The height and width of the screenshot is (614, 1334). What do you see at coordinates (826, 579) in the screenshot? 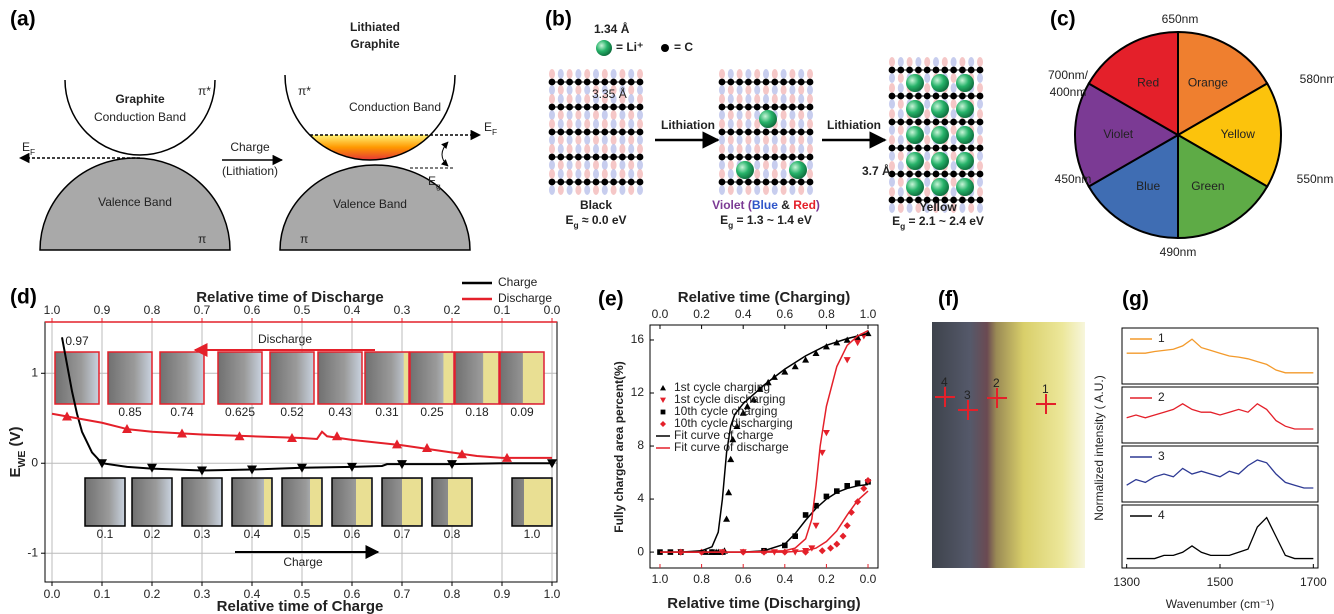
I see `x-tick-label: 0.2` at bounding box center [826, 579].